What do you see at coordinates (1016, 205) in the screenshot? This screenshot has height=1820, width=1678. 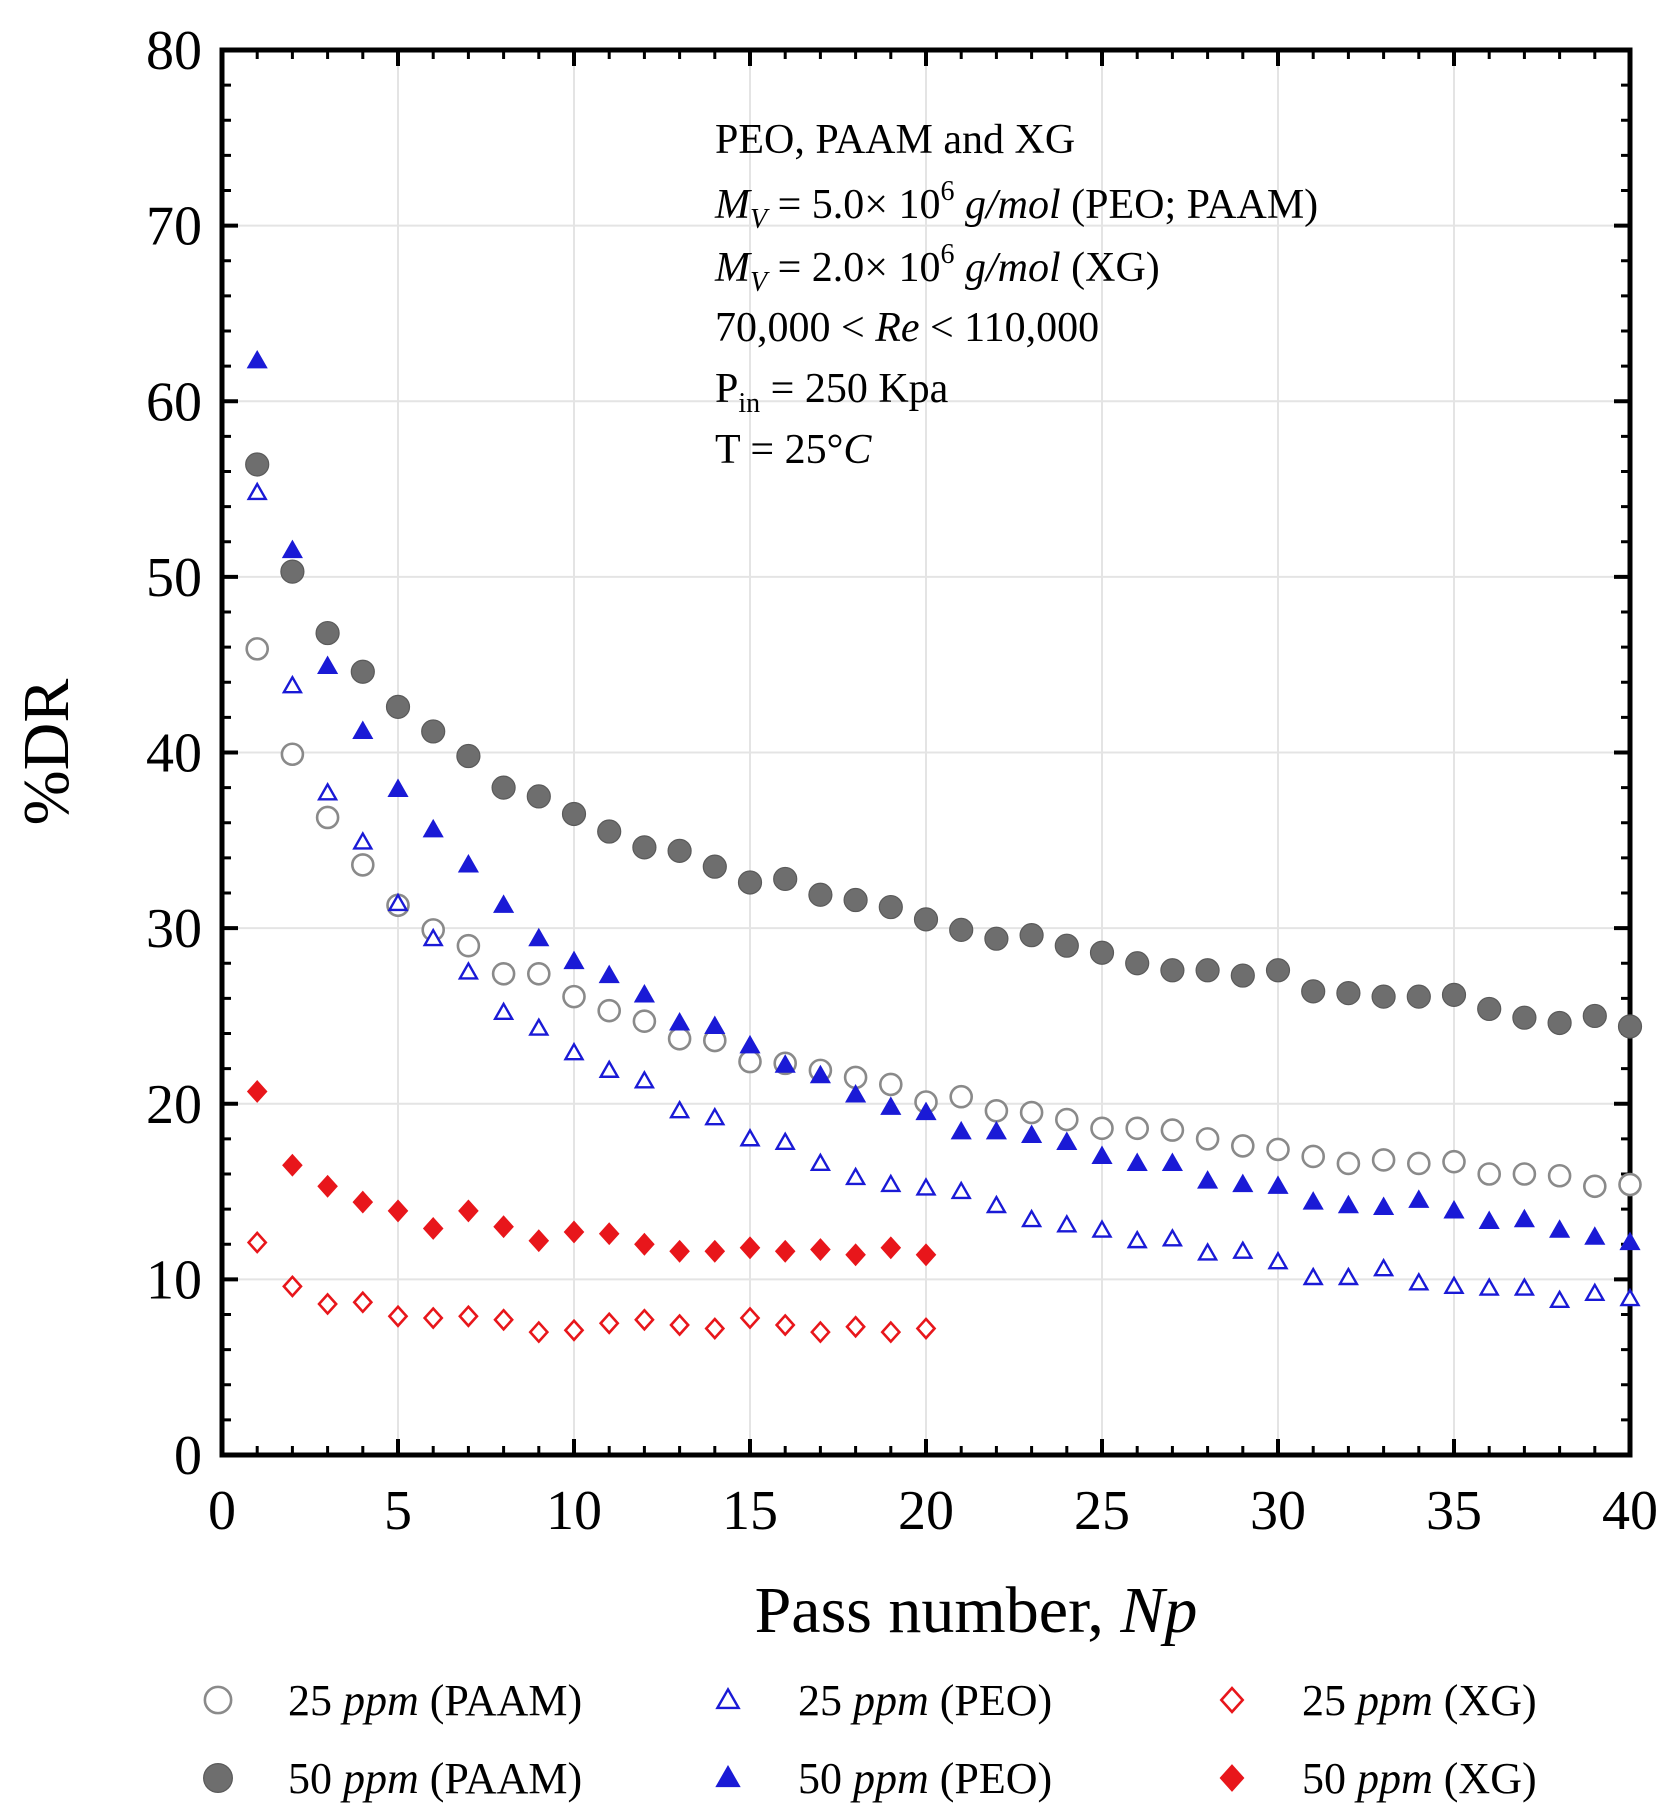 I see `annotation-line-2: MV = 5.0× 106 g/mol (PEO; PAAM)` at bounding box center [1016, 205].